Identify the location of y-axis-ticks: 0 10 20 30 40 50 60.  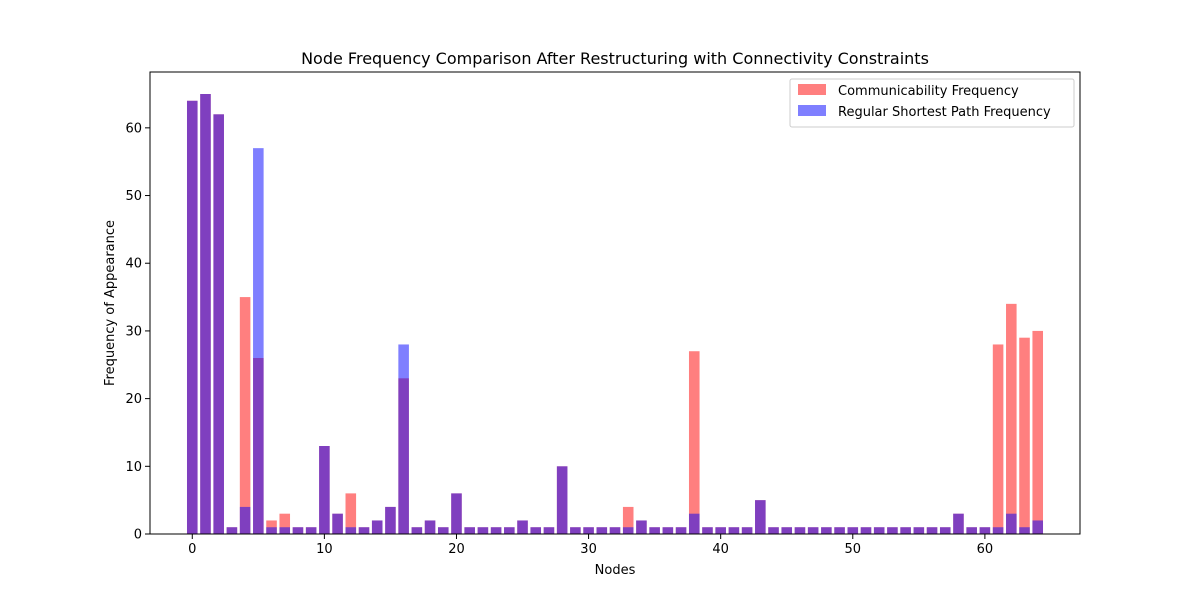
(137, 332).